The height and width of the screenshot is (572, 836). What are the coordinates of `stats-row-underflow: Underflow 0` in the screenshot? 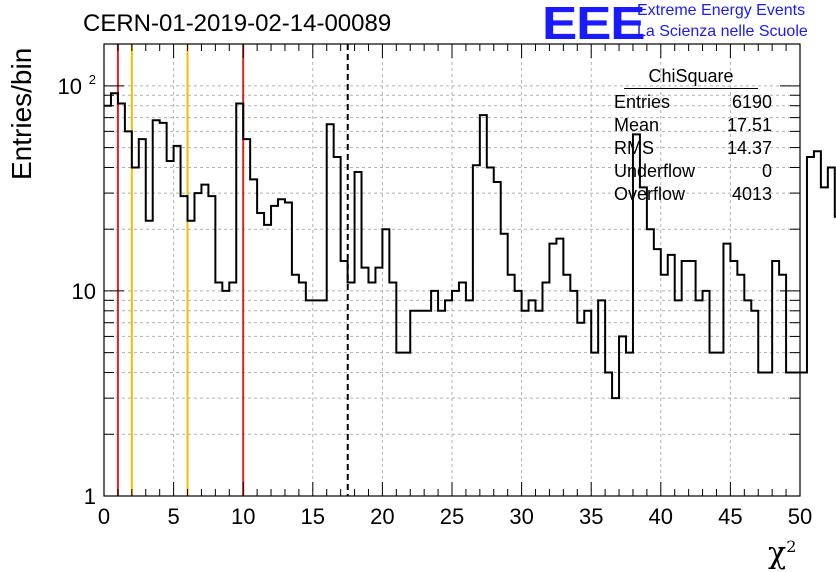 It's located at (693, 171).